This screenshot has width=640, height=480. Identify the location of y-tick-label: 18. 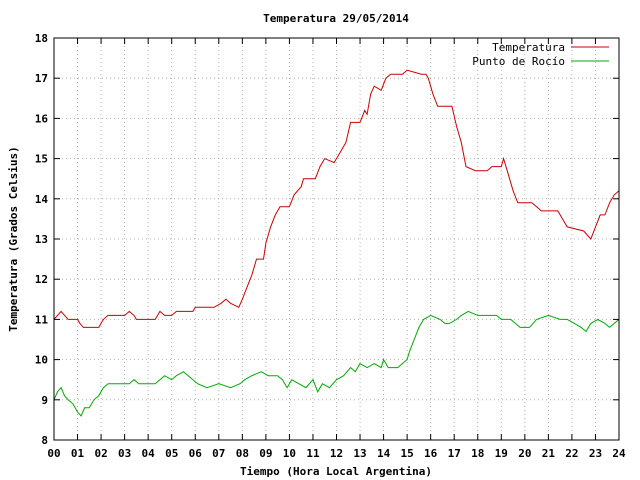
(41, 38).